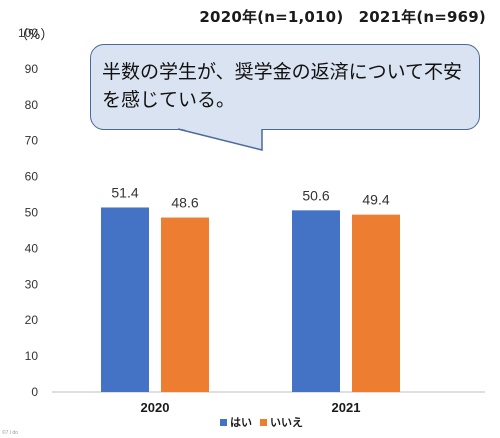 Image resolution: width=500 pixels, height=438 pixels. I want to click on x-tick-label: 2021, so click(346, 407).